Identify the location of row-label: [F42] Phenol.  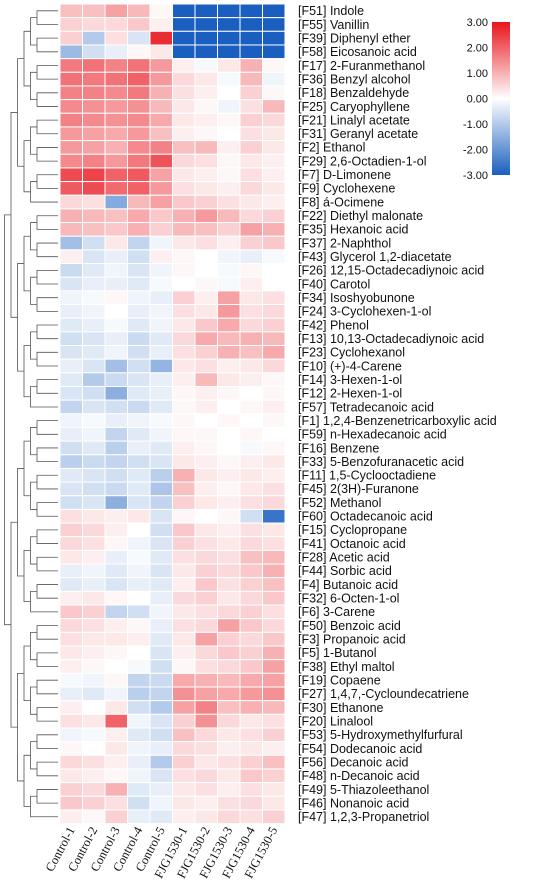
(333, 325).